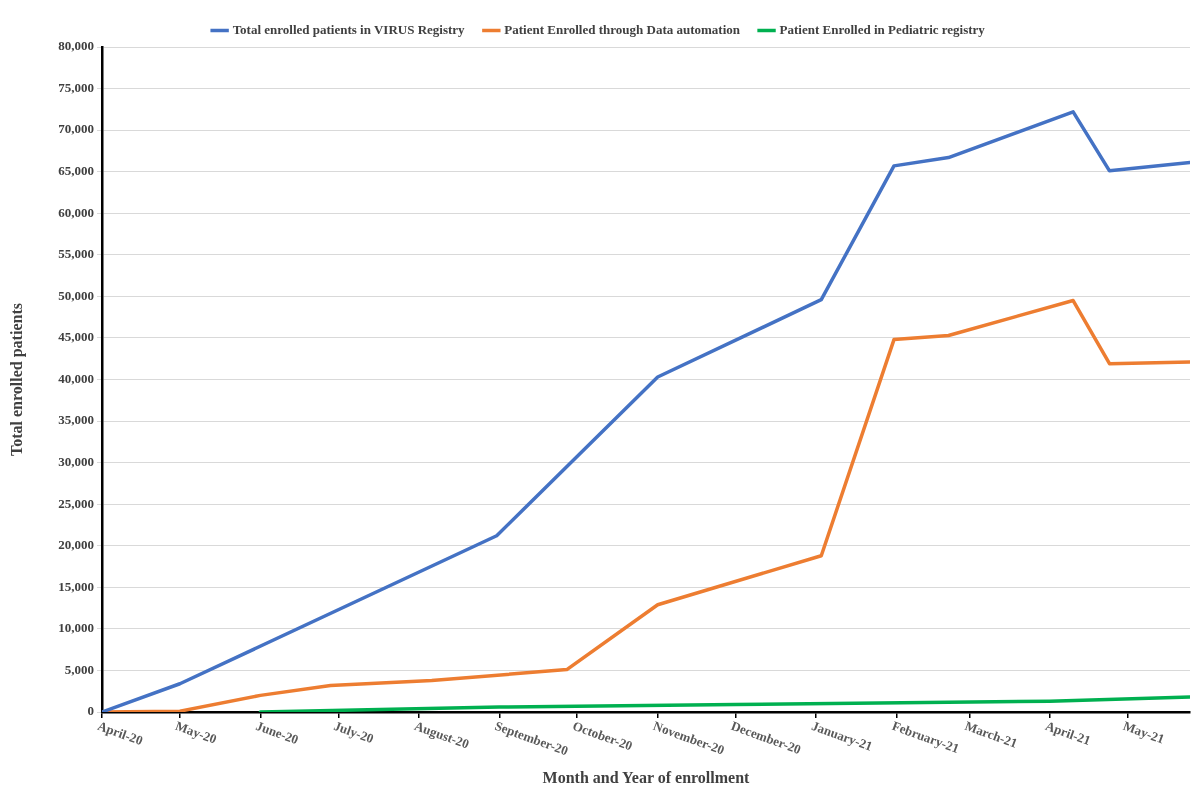 Image resolution: width=1192 pixels, height=796 pixels. What do you see at coordinates (76, 586) in the screenshot?
I see `y-tick-label: 15,000` at bounding box center [76, 586].